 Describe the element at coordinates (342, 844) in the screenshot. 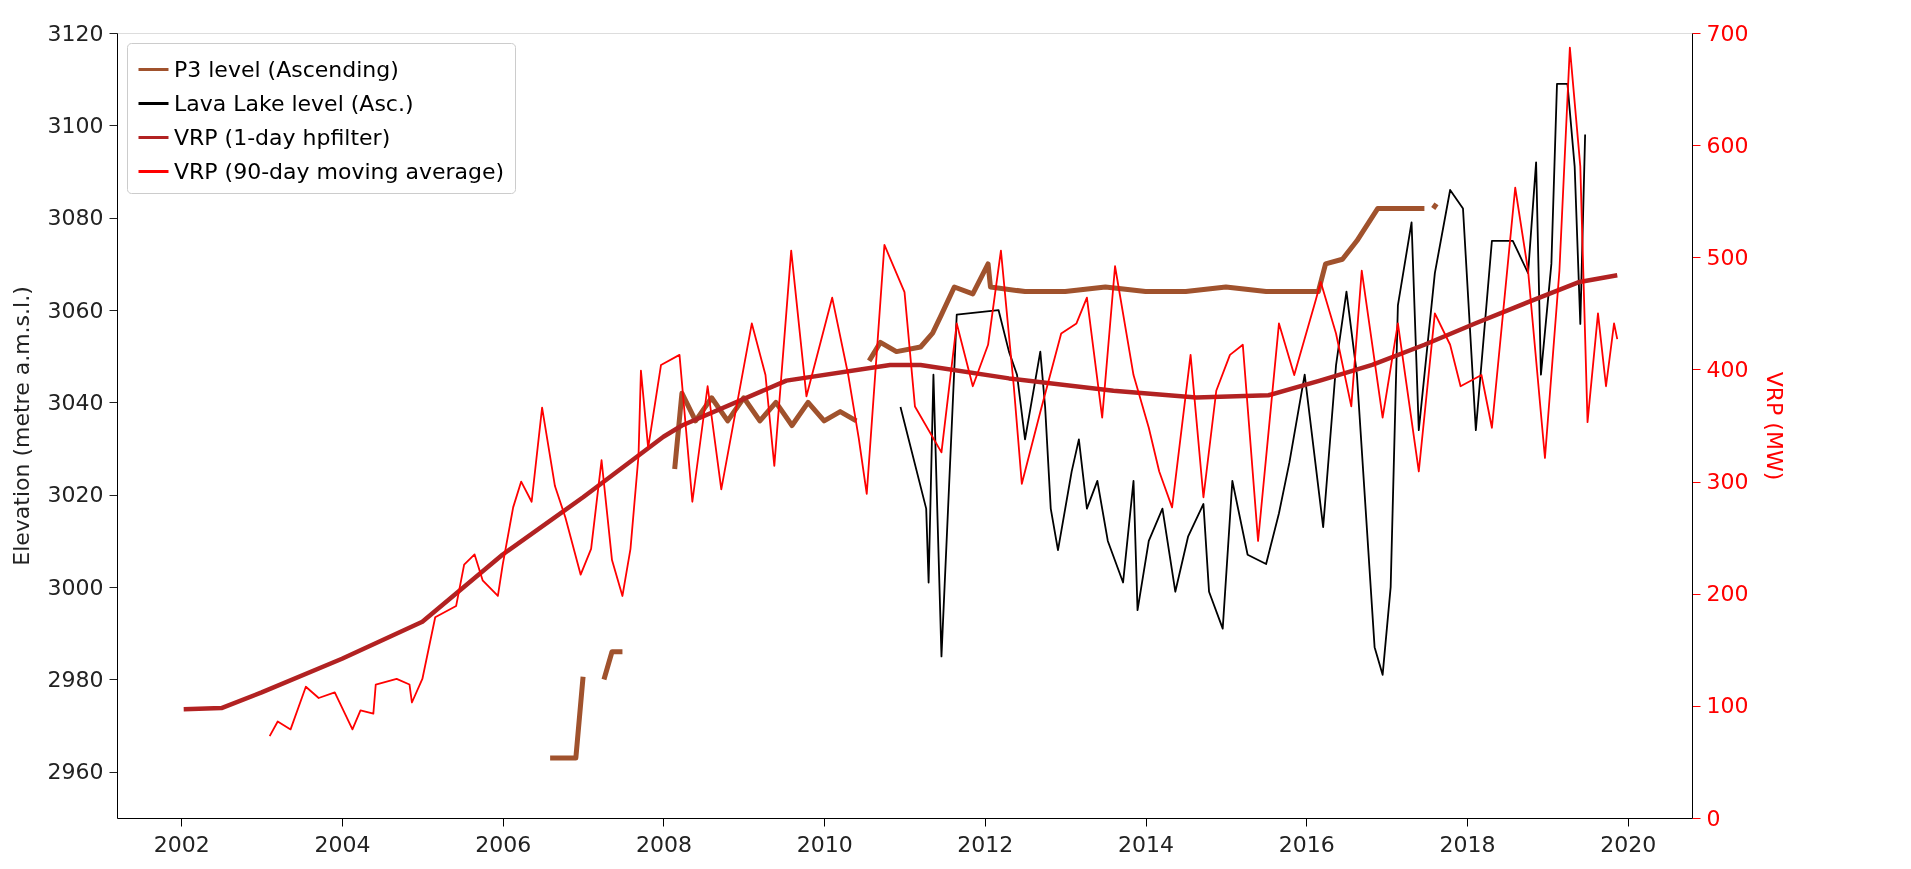

I see `x-tick-label: 2004` at that location.